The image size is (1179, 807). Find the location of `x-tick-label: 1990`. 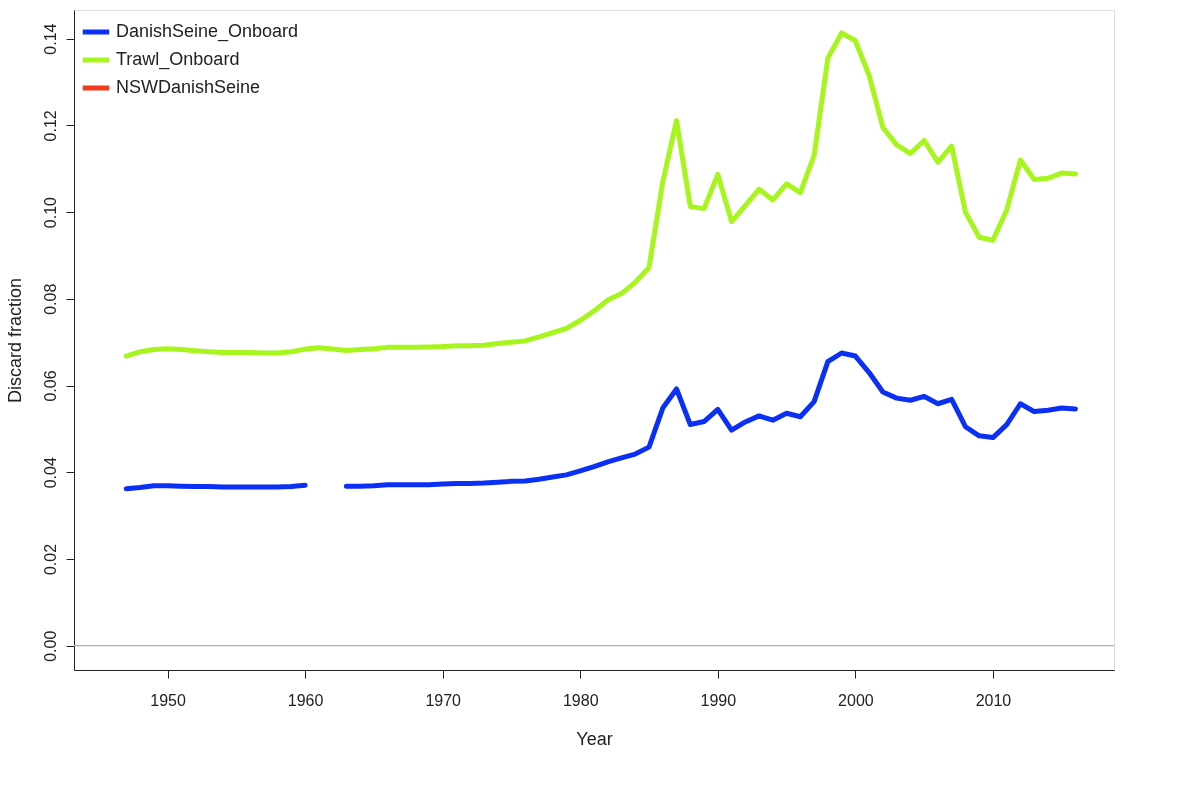

x-tick-label: 1990 is located at coordinates (718, 700).